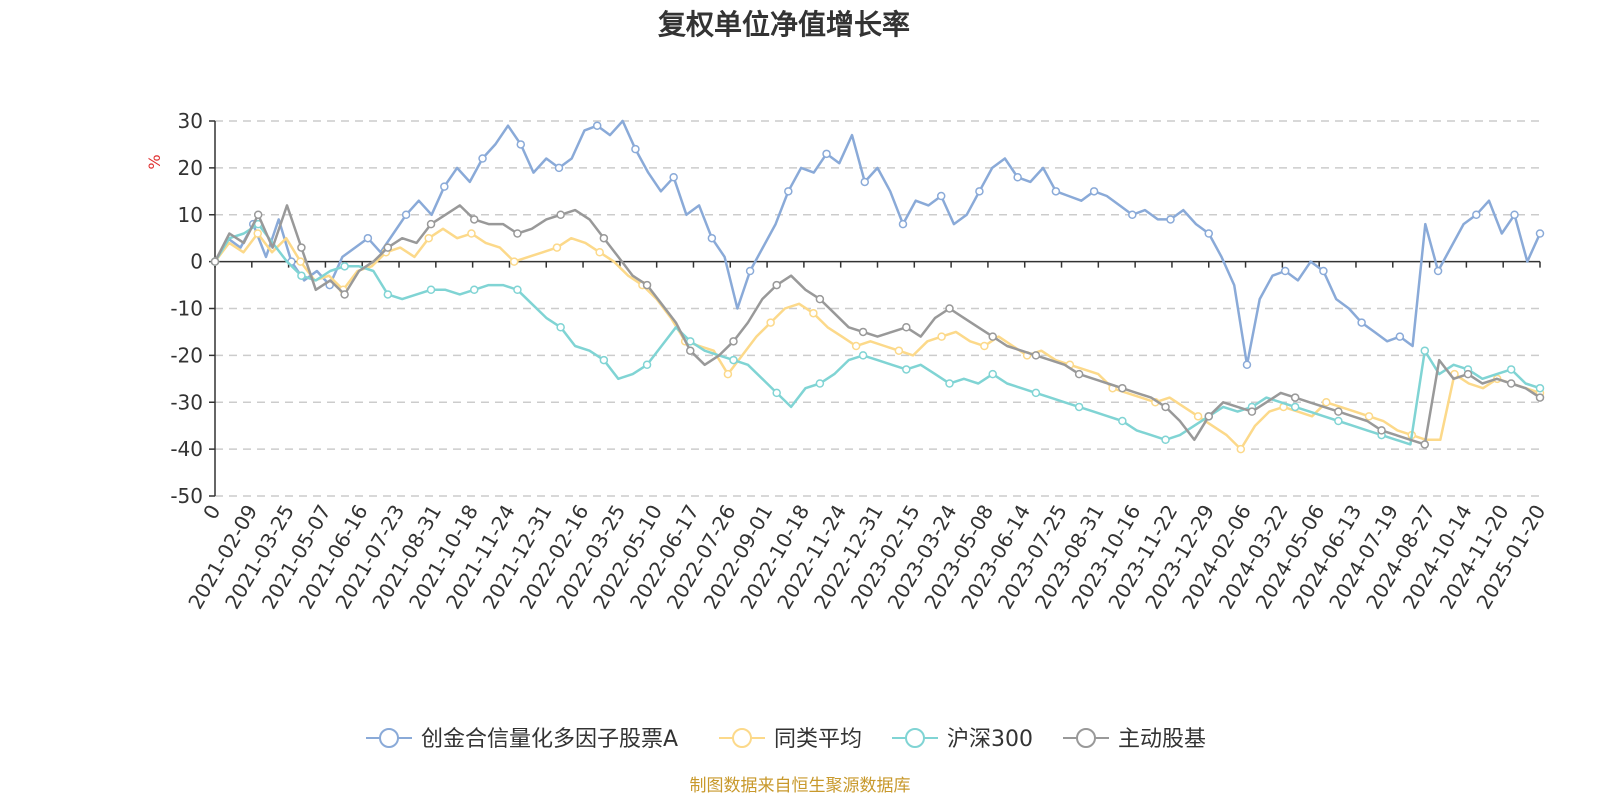 The width and height of the screenshot is (1600, 800). Describe the element at coordinates (1162, 739) in the screenshot. I see `legend-label-3: 主动股基` at that location.